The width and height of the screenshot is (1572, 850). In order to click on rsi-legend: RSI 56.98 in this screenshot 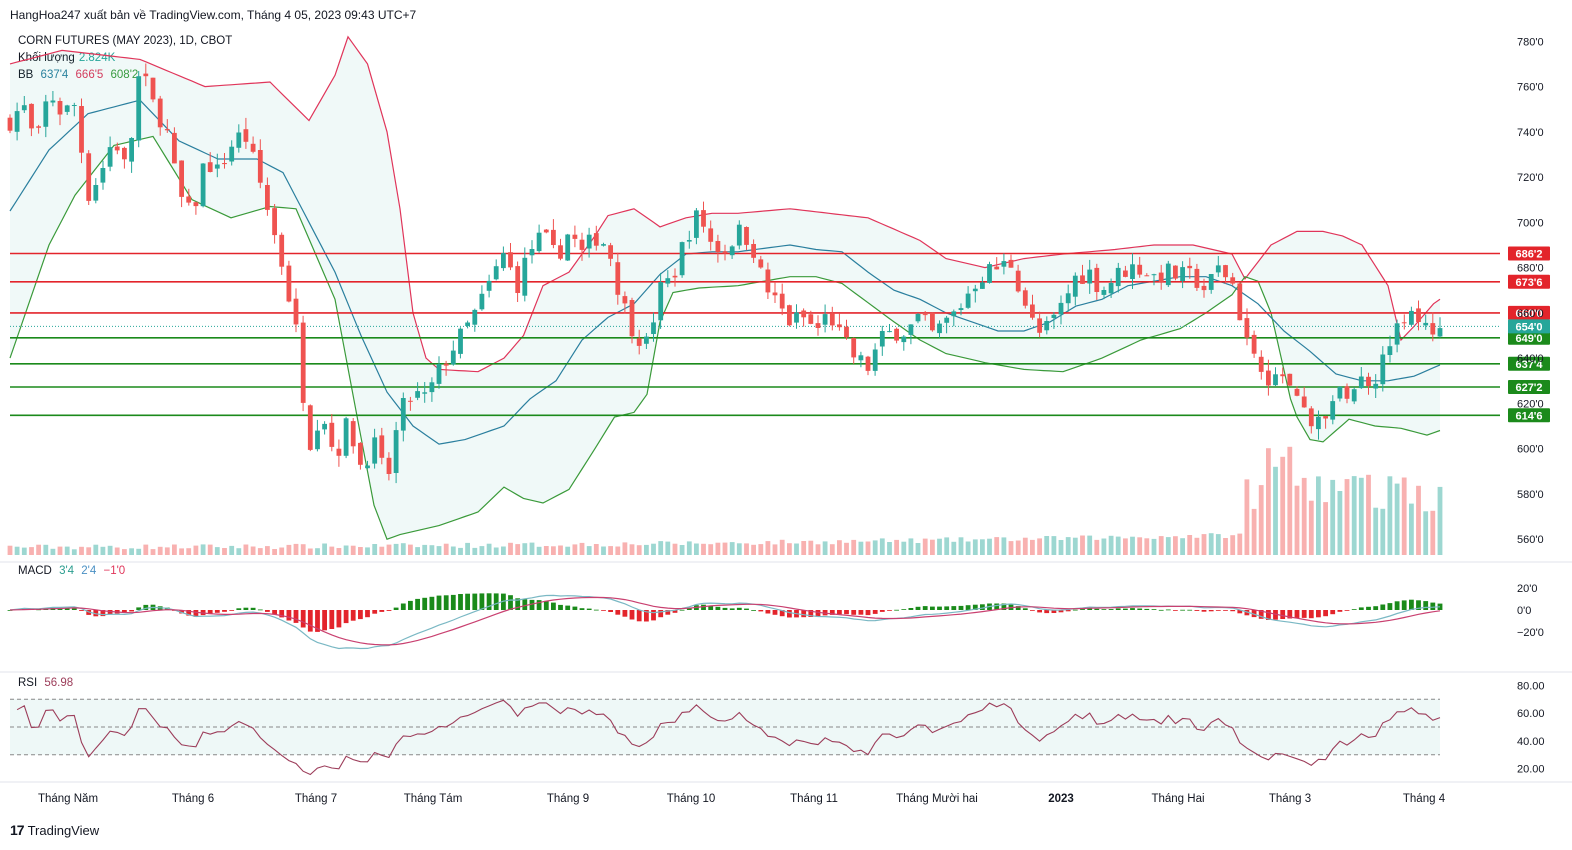, I will do `click(45, 683)`.